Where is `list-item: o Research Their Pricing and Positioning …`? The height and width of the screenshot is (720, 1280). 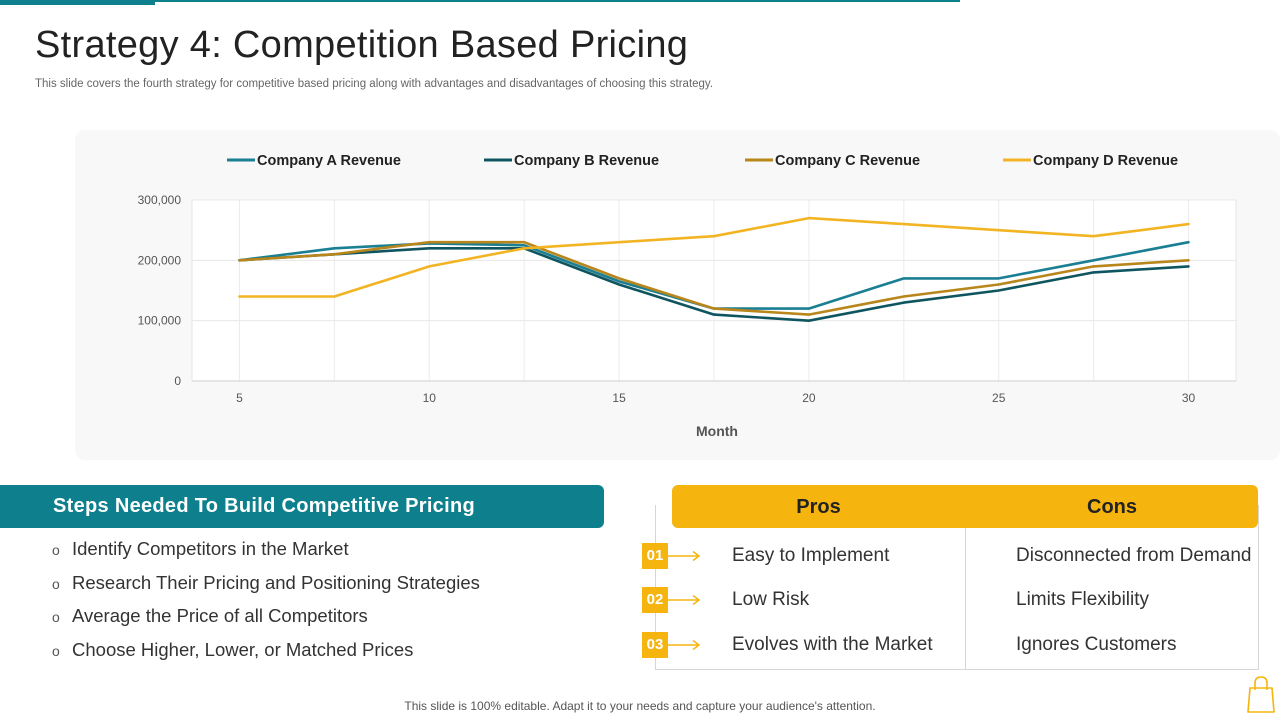
list-item: o Research Their Pricing and Positioning … is located at coordinates (266, 589).